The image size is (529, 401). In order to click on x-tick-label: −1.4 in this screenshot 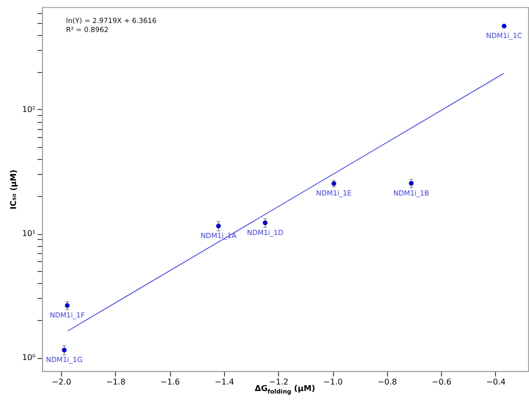, I will do `click(224, 382)`.